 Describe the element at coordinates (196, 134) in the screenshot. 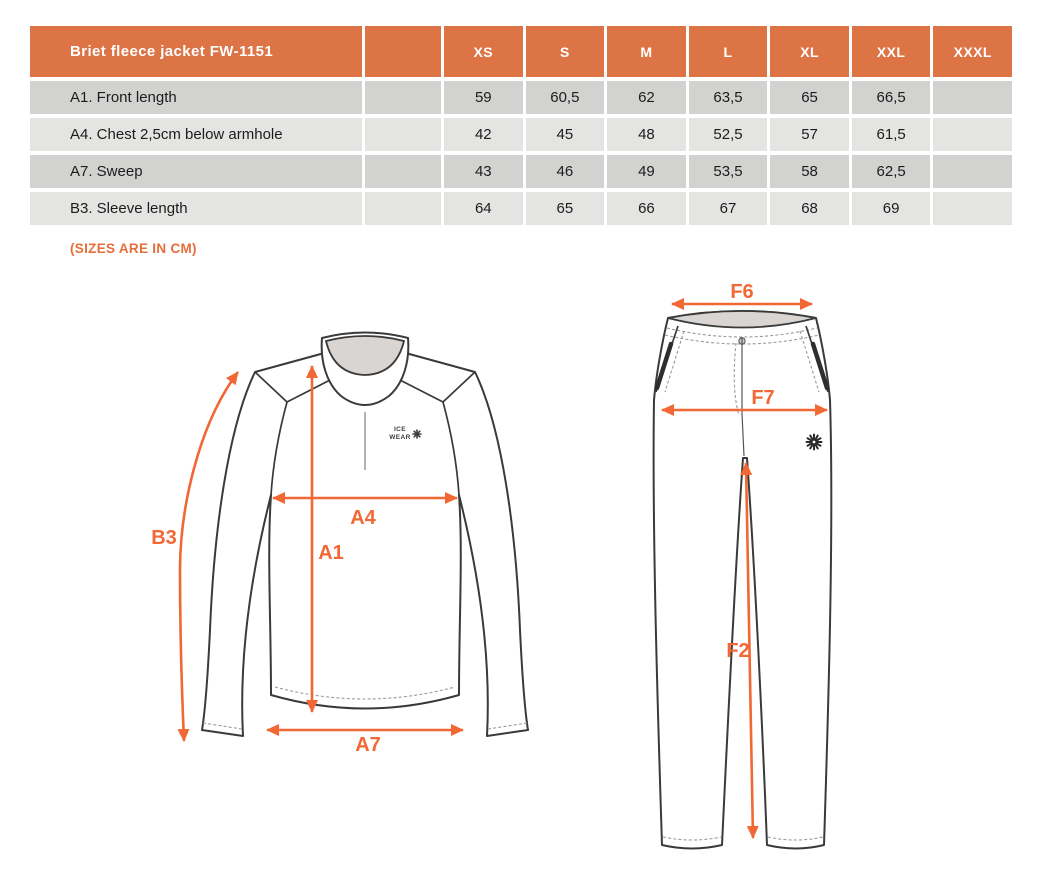

I see `measurement-label: A4. Chest 2,5cm below armhole` at that location.